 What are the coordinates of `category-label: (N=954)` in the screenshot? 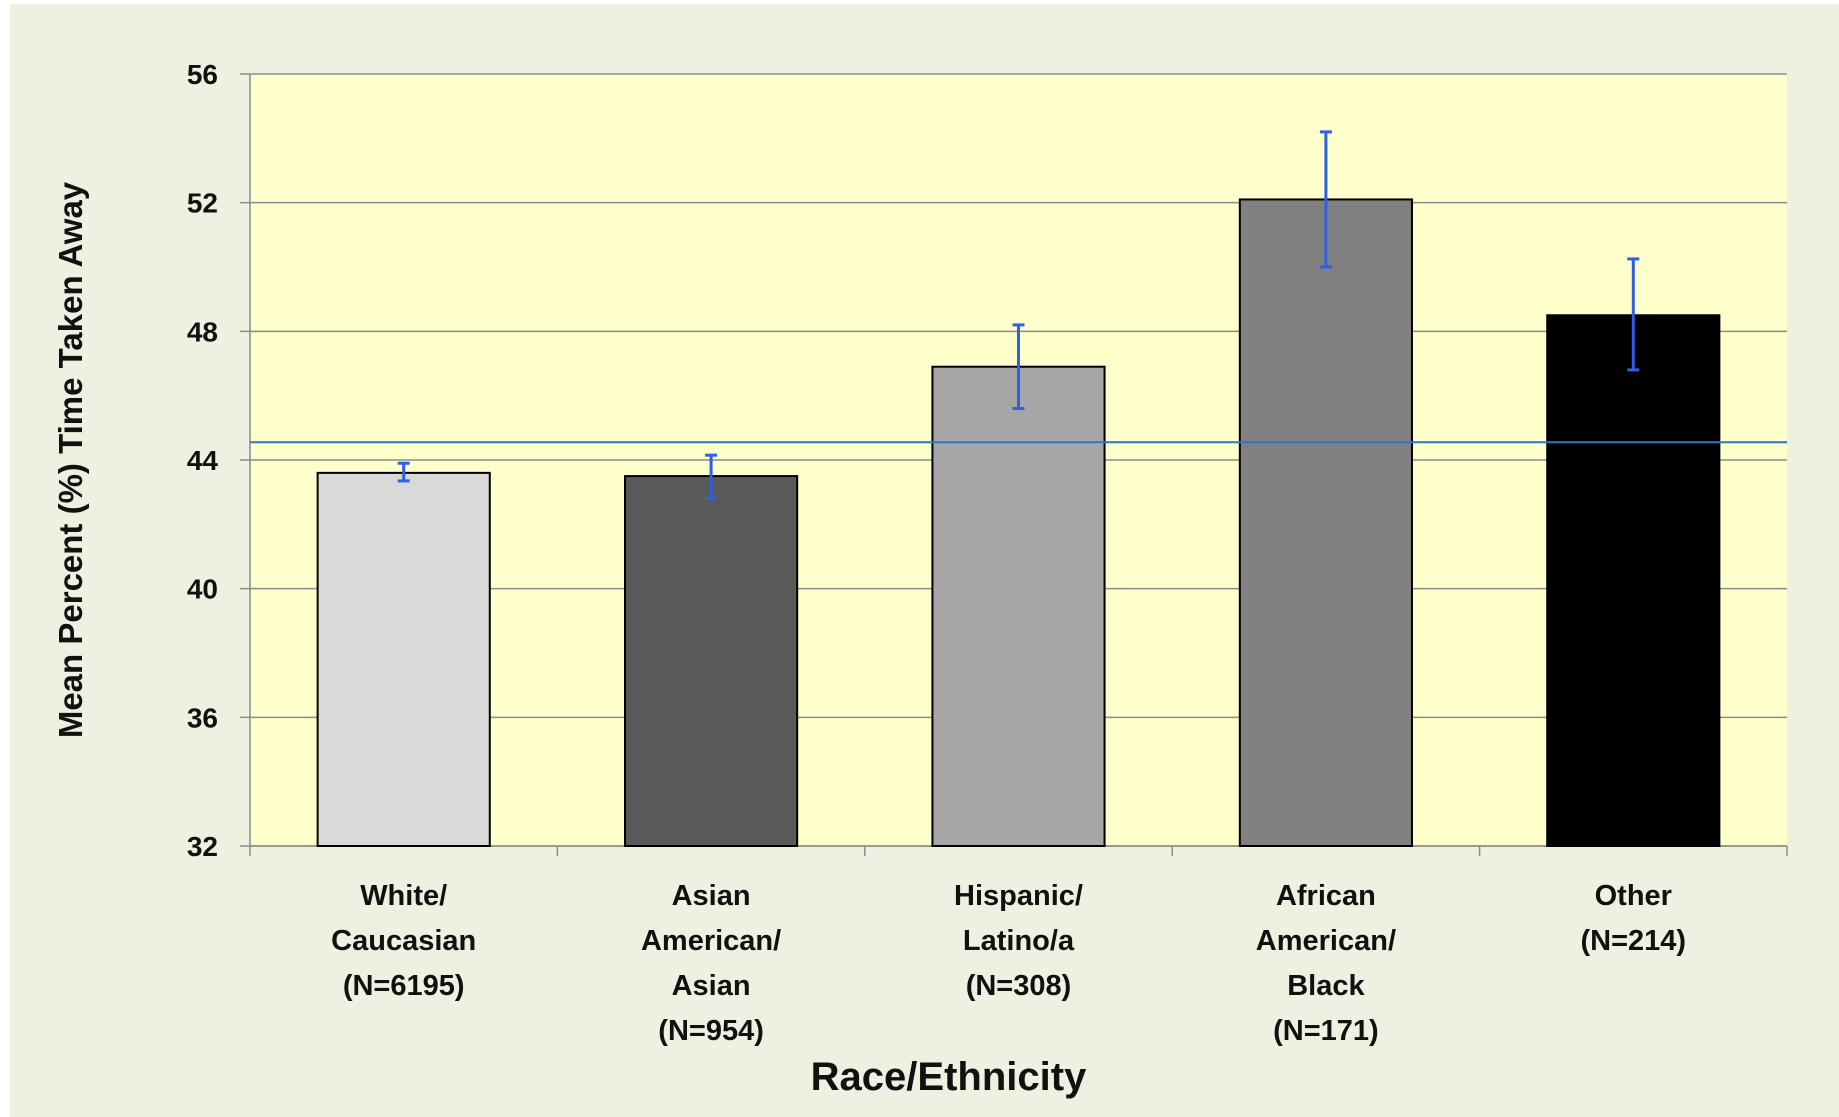 It's located at (711, 1031).